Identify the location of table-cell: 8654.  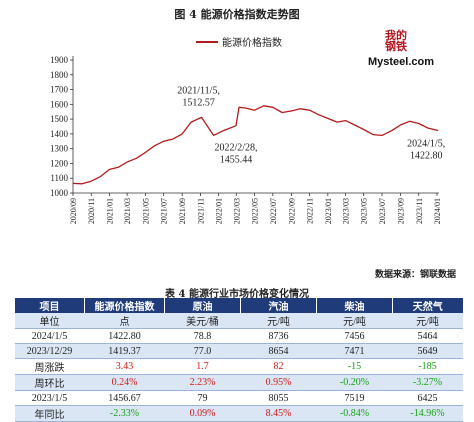
(278, 351).